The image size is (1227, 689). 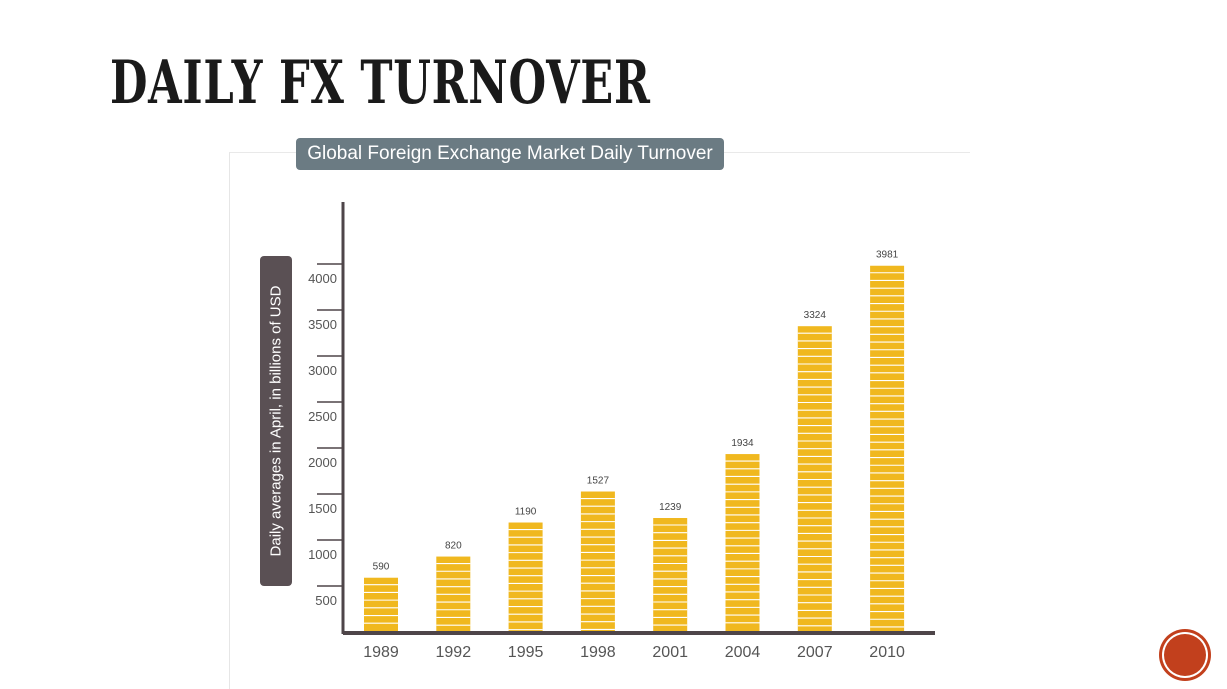 I want to click on bar-1989, so click(x=381, y=604).